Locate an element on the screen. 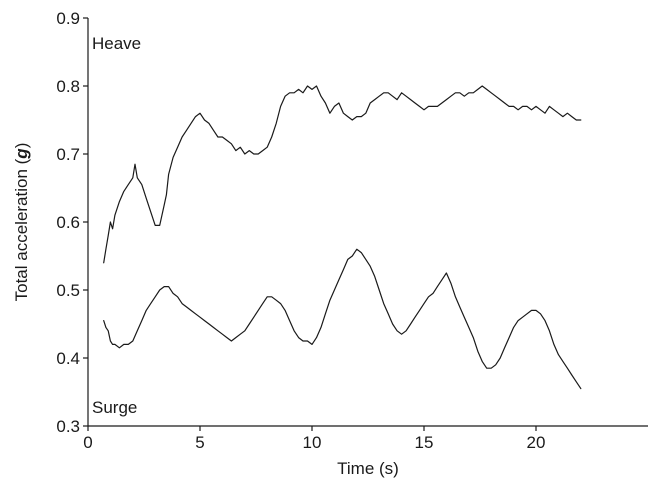 This screenshot has height=482, width=649. y-tick-label: 0.3 is located at coordinates (68, 426).